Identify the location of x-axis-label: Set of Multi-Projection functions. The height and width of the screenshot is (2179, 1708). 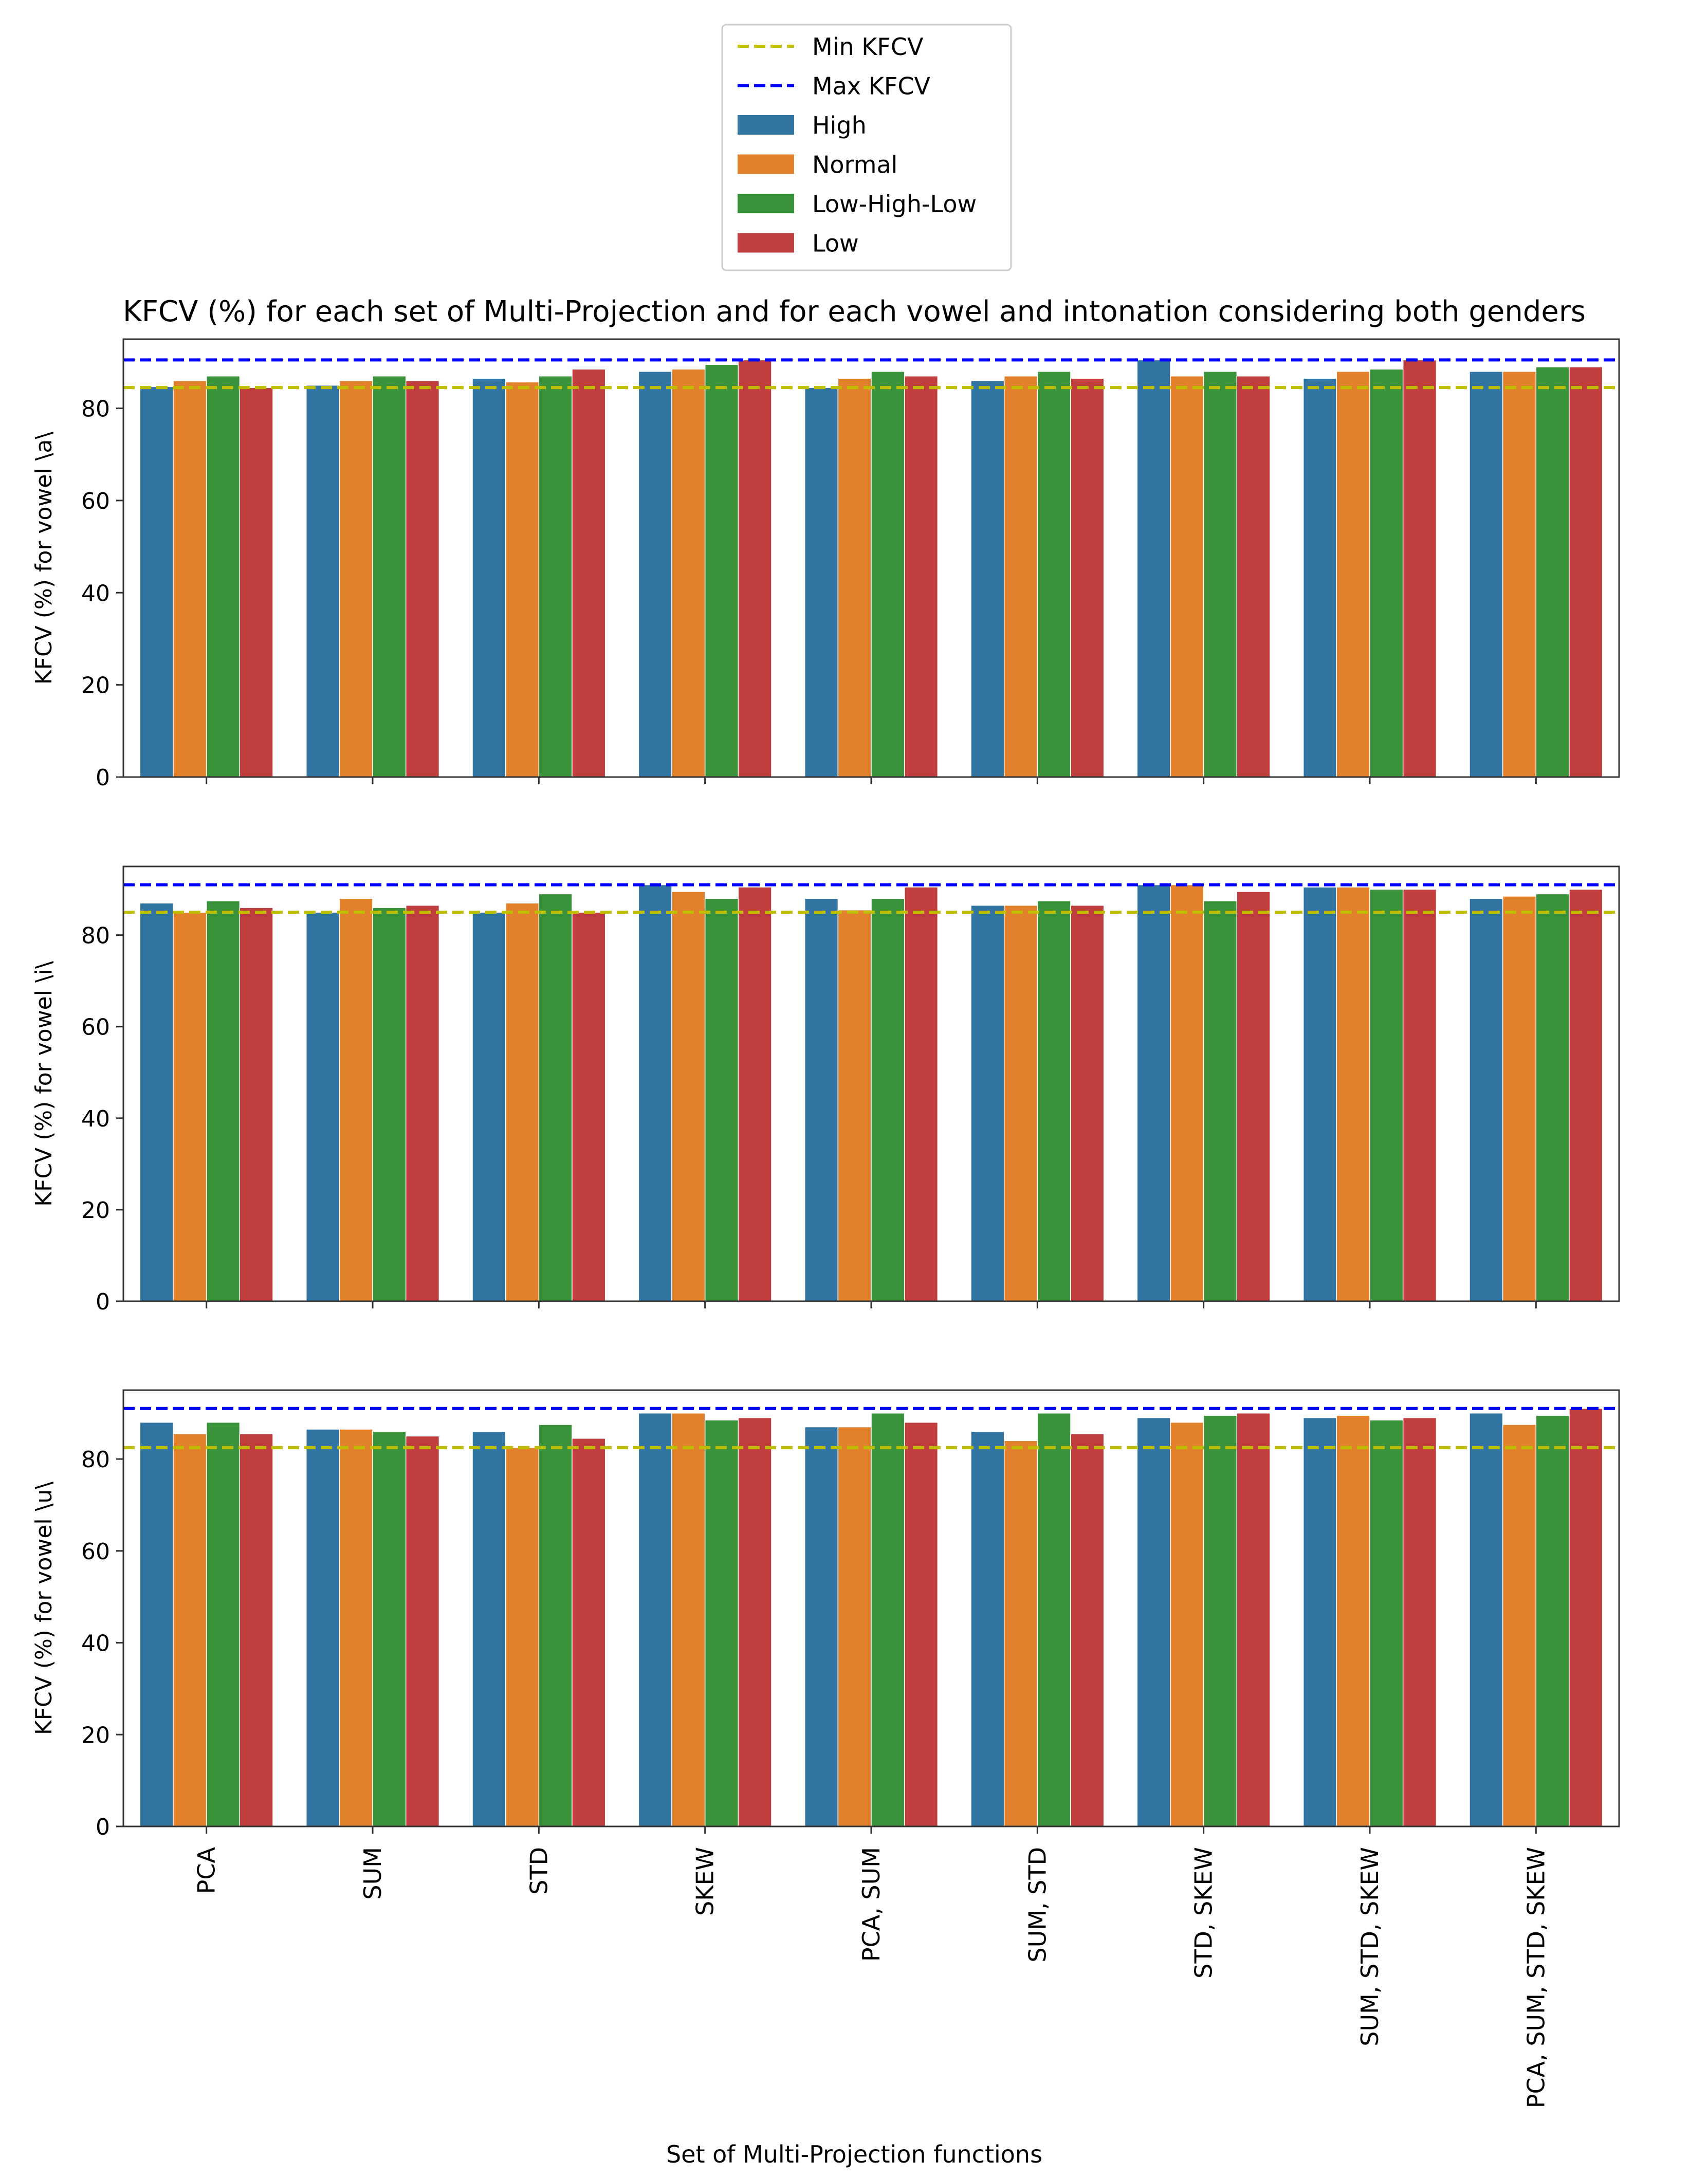
(854, 2154).